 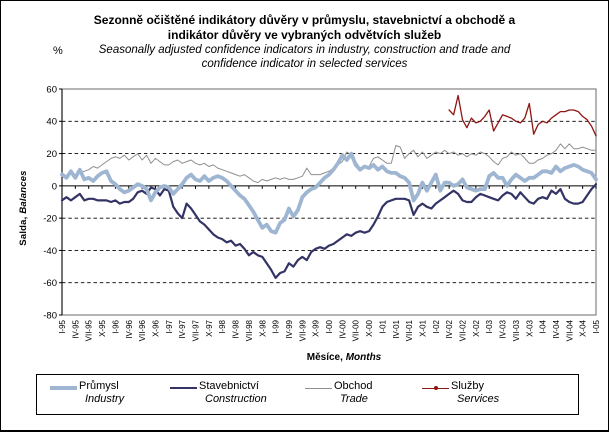 What do you see at coordinates (75, 328) in the screenshot?
I see `svg-text: IV-95` at bounding box center [75, 328].